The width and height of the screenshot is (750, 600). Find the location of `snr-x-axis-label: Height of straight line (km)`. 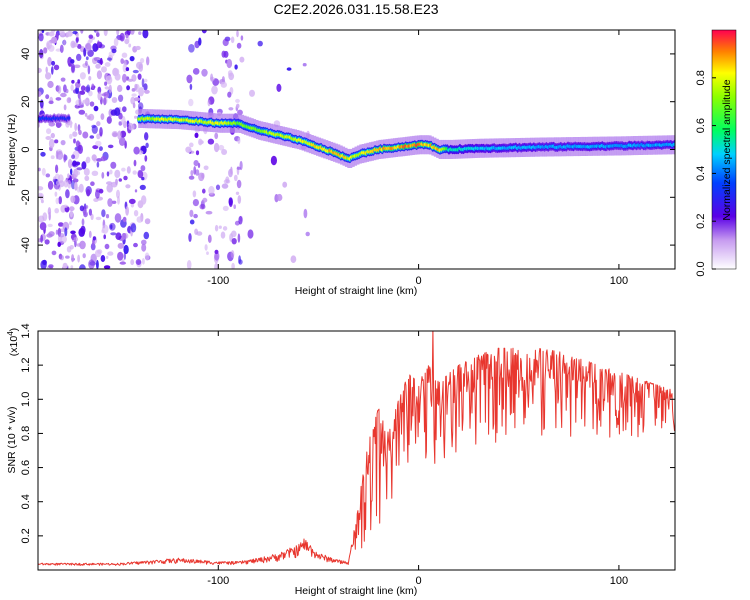

snr-x-axis-label: Height of straight line (km) is located at coordinates (356, 591).